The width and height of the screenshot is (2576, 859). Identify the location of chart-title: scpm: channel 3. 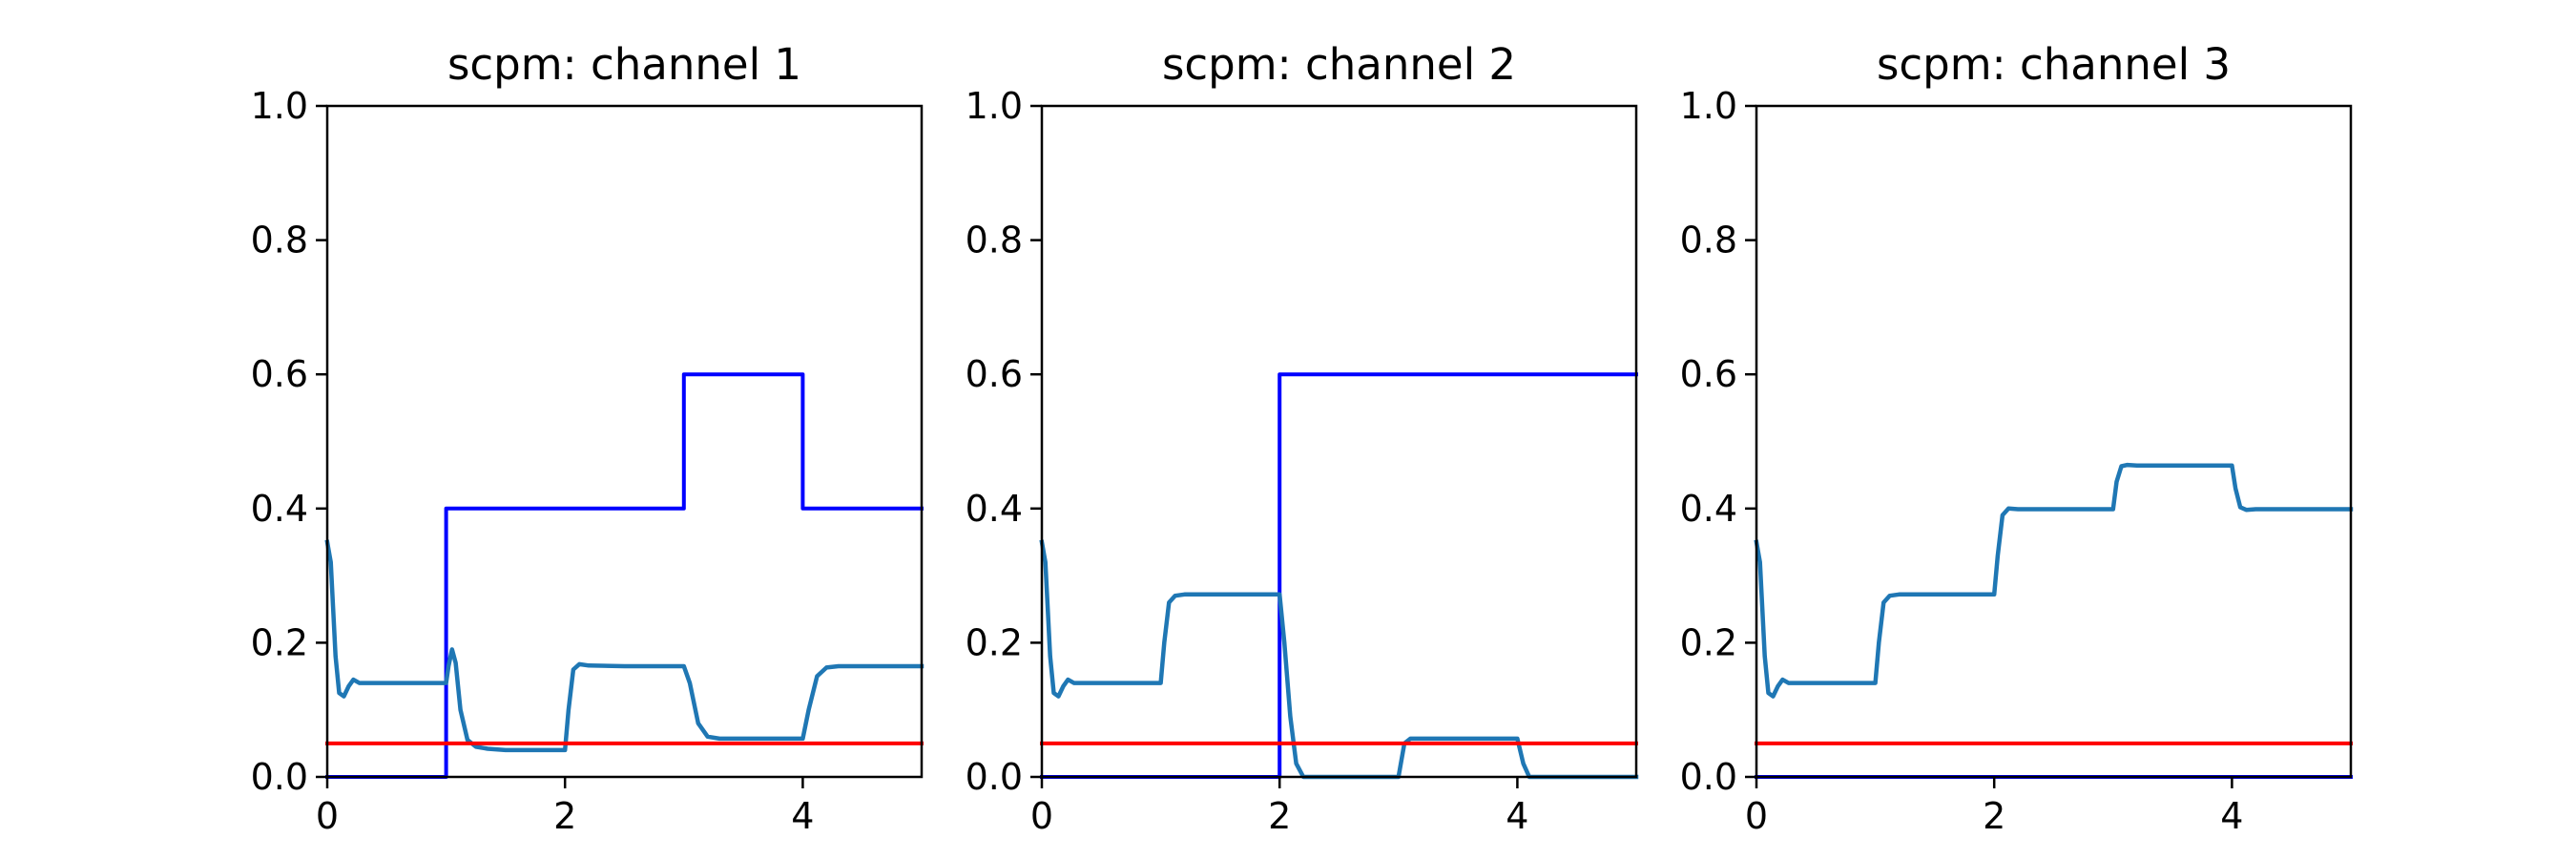
(2054, 64).